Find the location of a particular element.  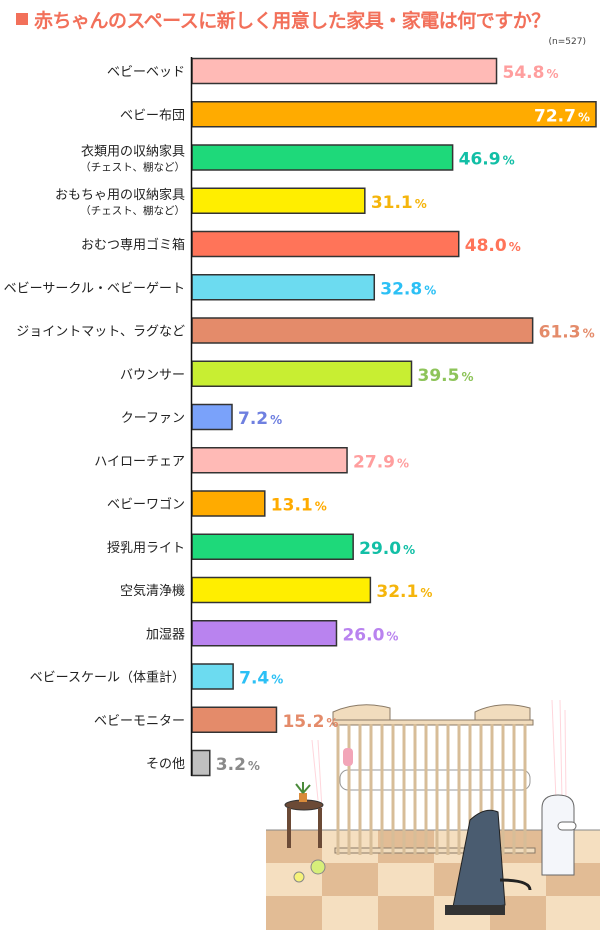

value-label: 13.1% is located at coordinates (299, 506).